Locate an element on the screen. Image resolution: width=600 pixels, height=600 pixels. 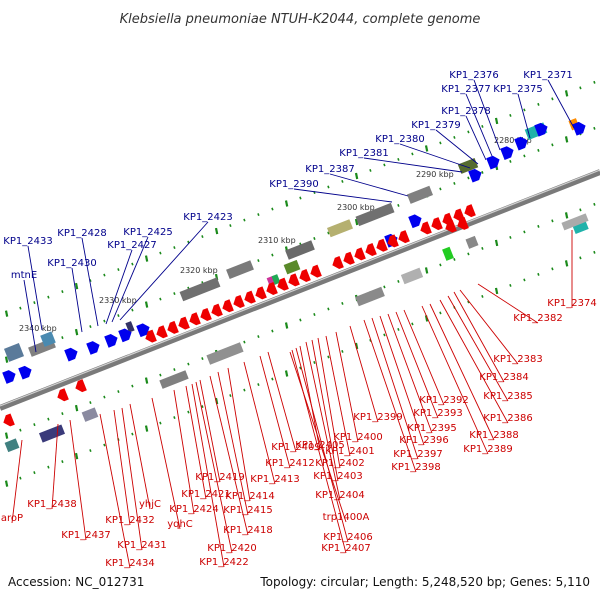
reverse-gene-label: yhjC is located at coordinates (150, 504).